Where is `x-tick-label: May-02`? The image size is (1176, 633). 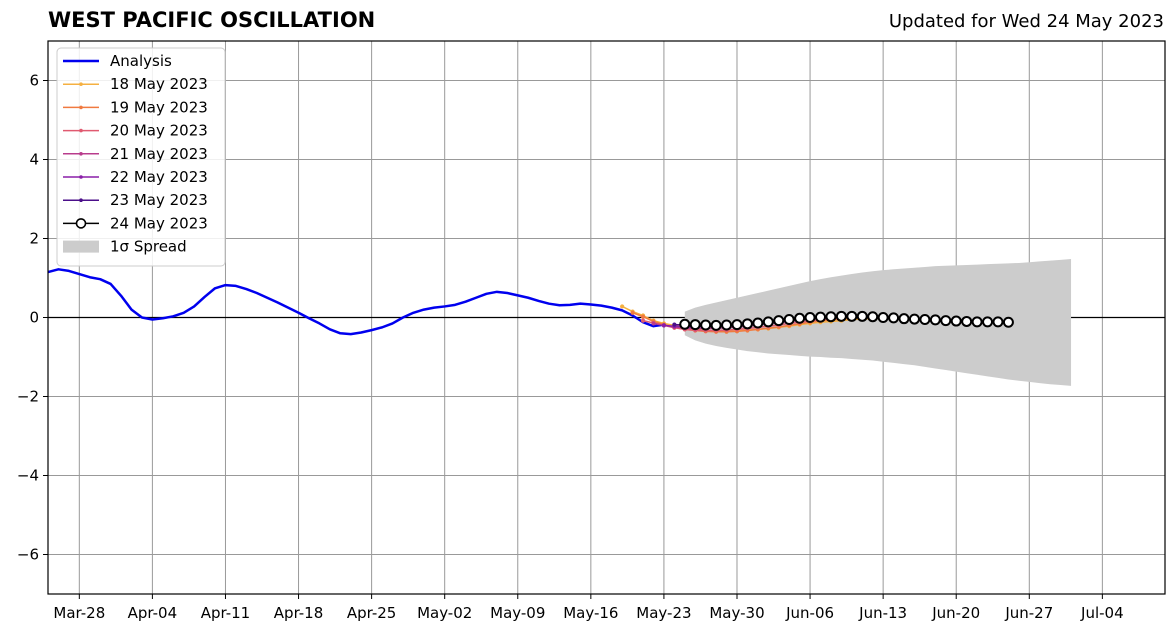
x-tick-label: May-02 is located at coordinates (444, 613).